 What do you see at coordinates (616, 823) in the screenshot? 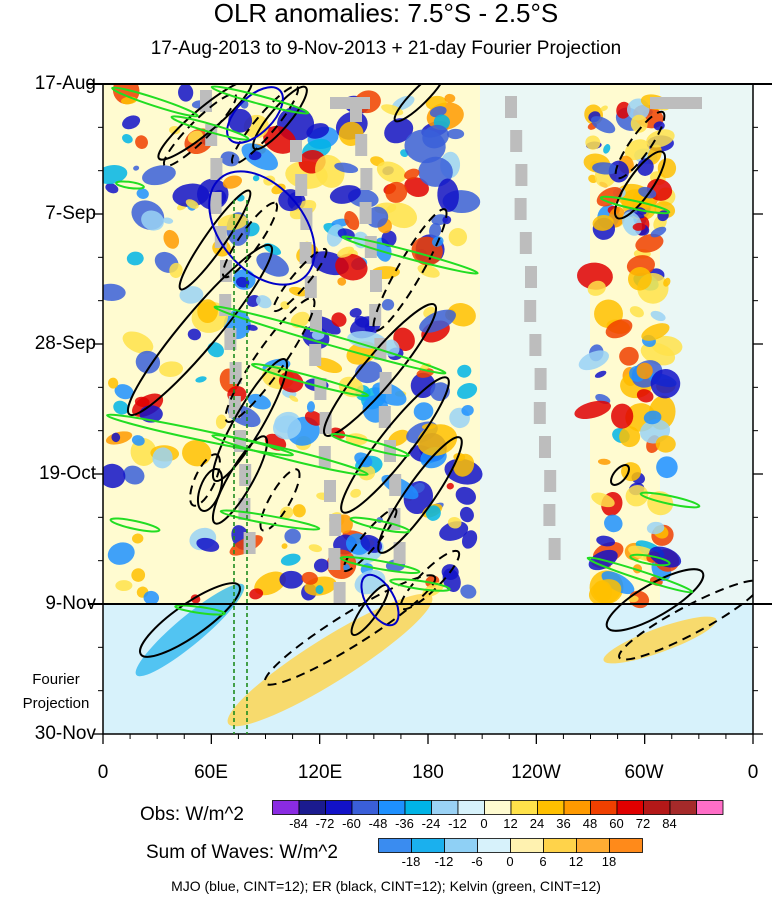
I see `colorbar-tick-label: 60` at bounding box center [616, 823].